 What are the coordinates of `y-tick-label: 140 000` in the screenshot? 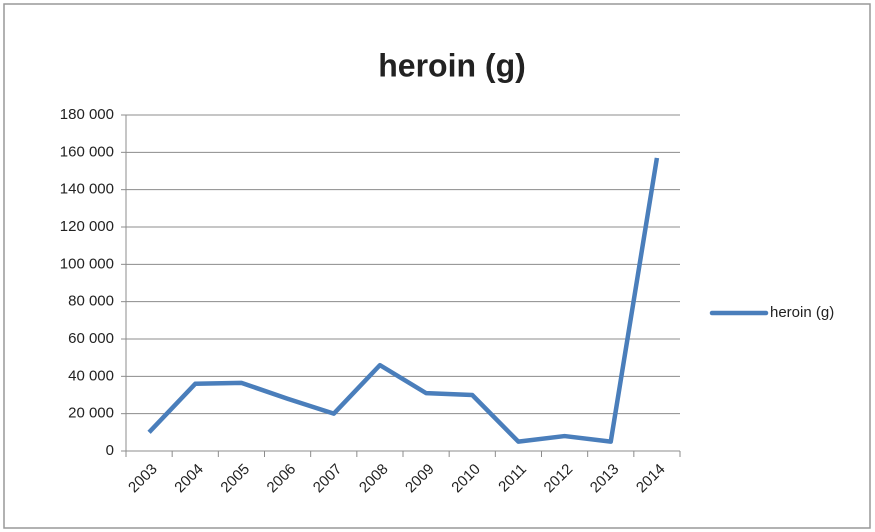 It's located at (87, 189).